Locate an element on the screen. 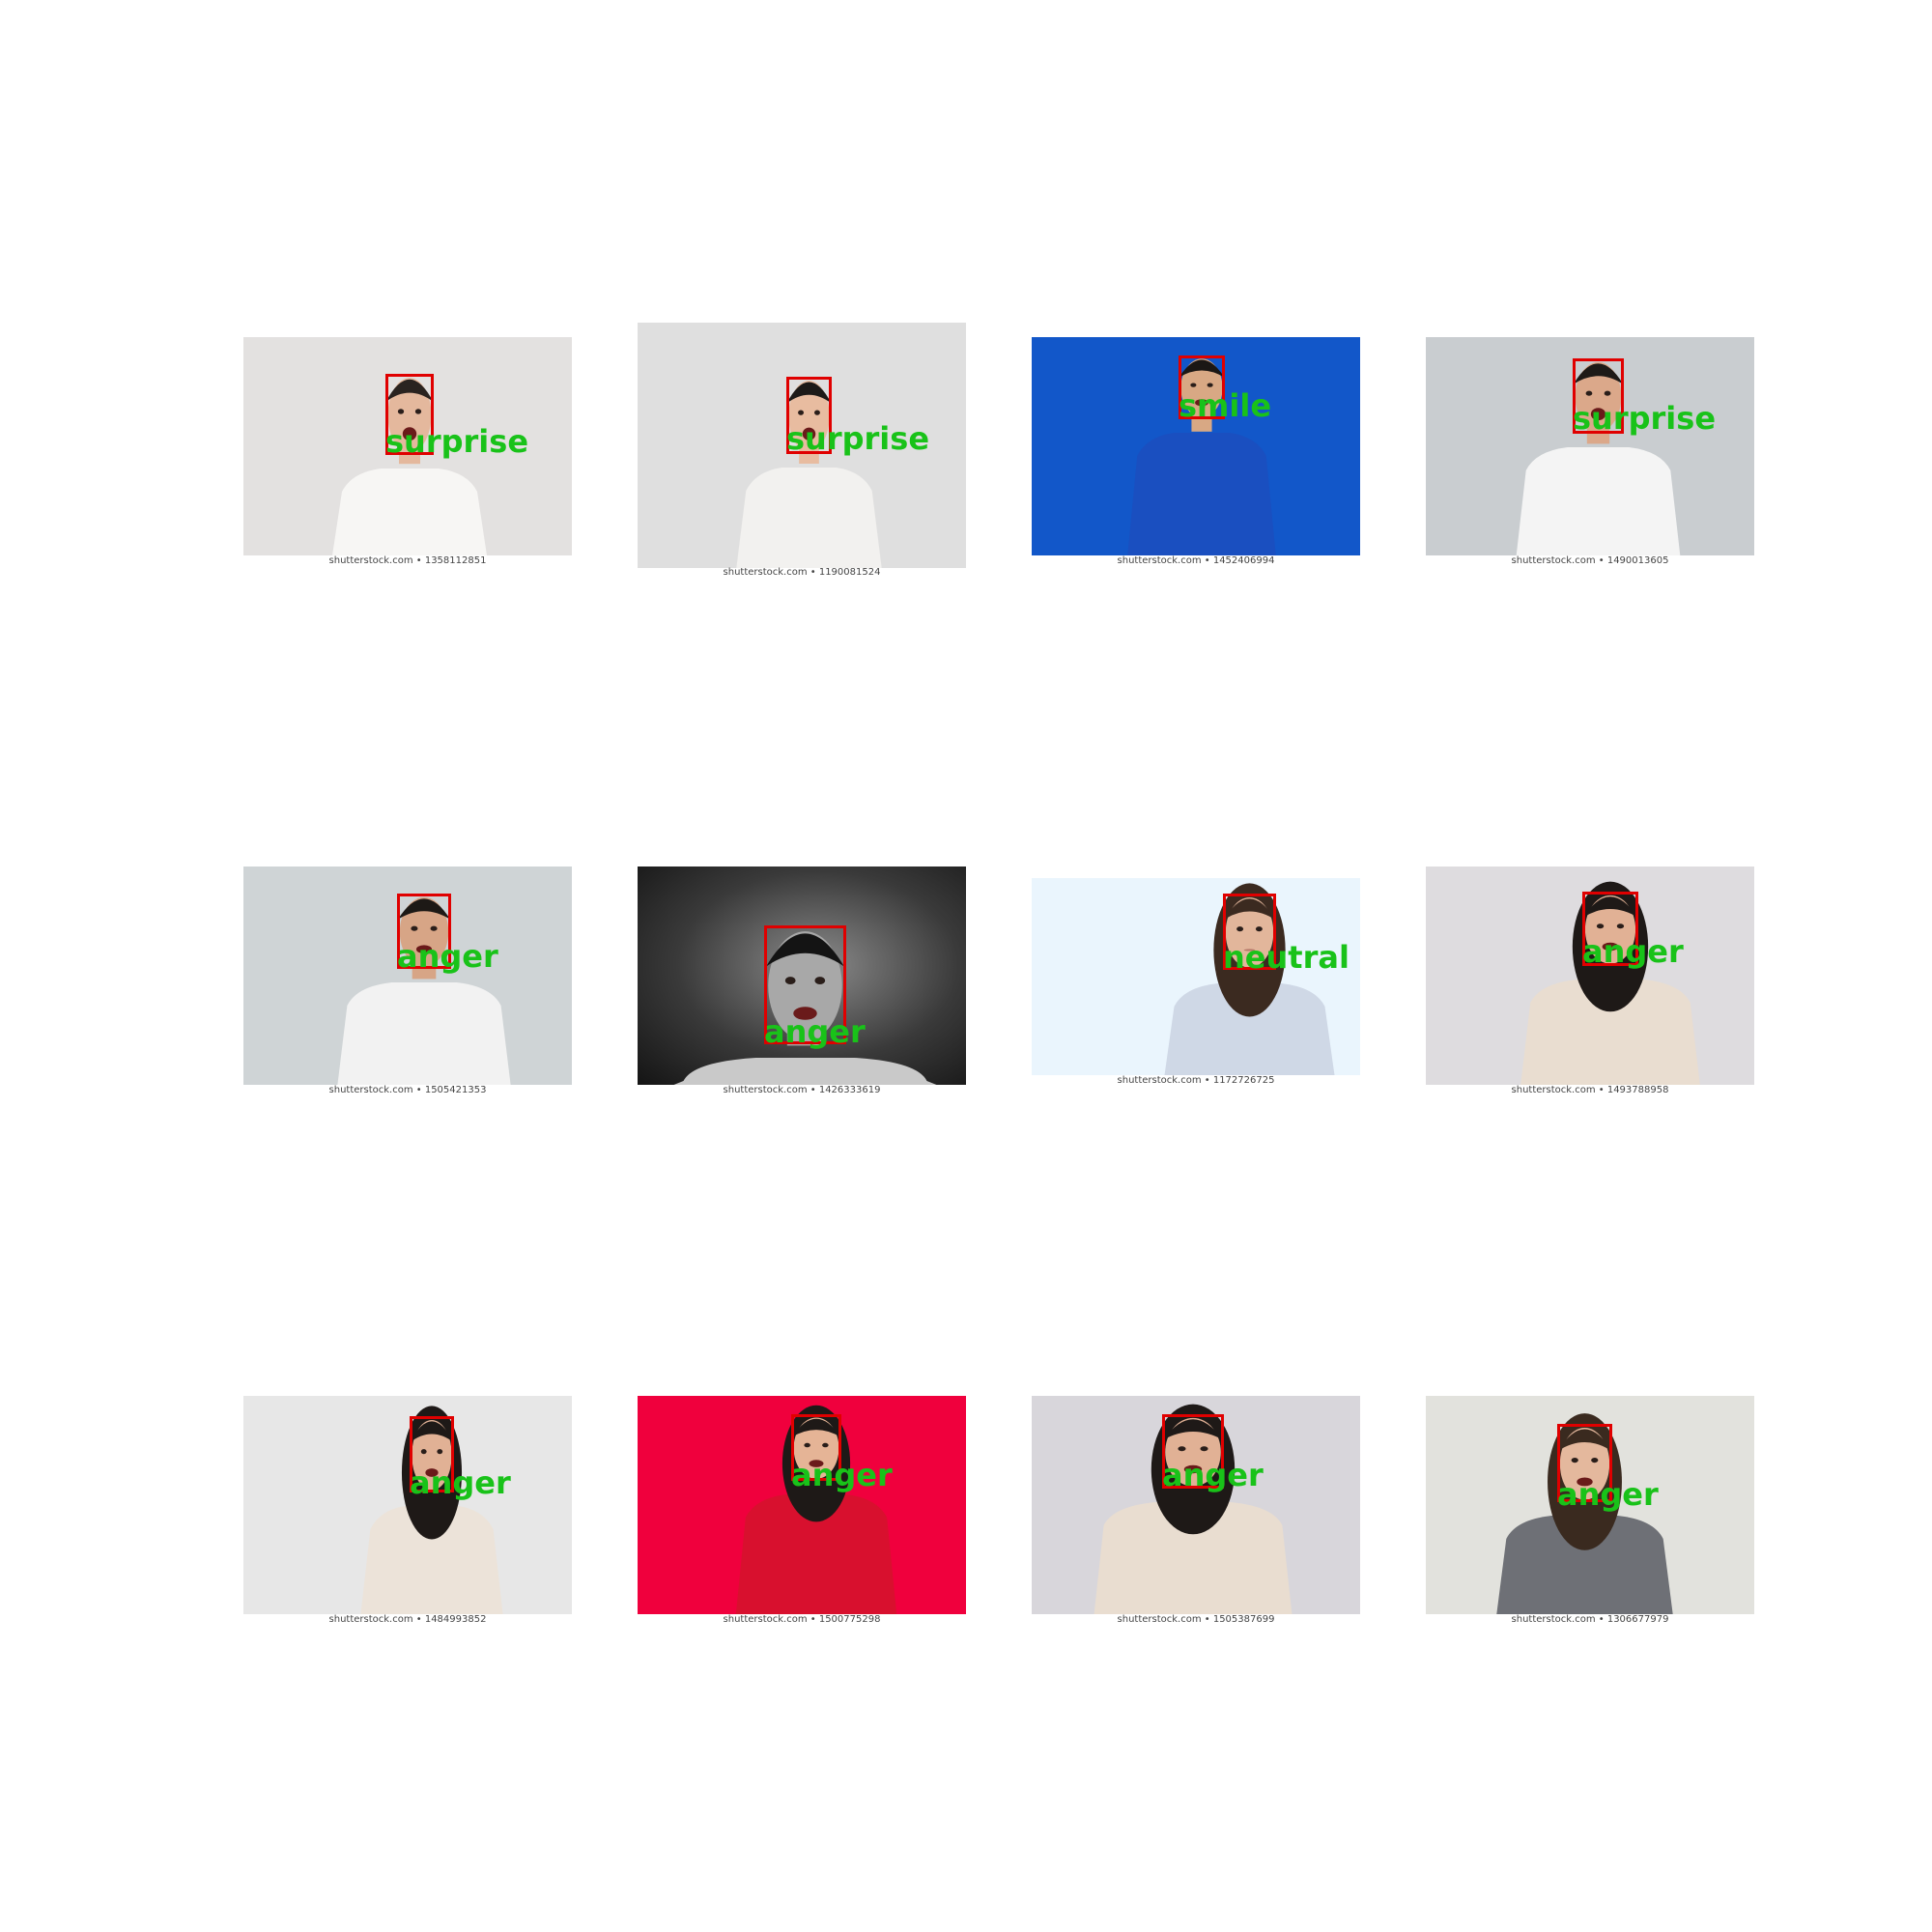 This screenshot has width=1932, height=1932. photo-credit: shutterstock.com • 1306677979 is located at coordinates (1590, 1619).